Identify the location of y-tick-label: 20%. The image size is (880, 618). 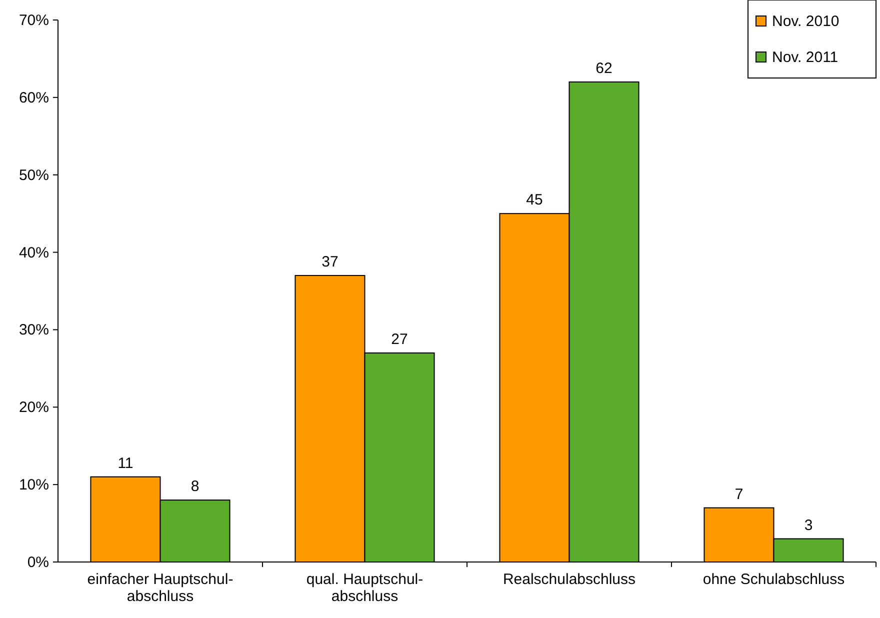
(33, 407).